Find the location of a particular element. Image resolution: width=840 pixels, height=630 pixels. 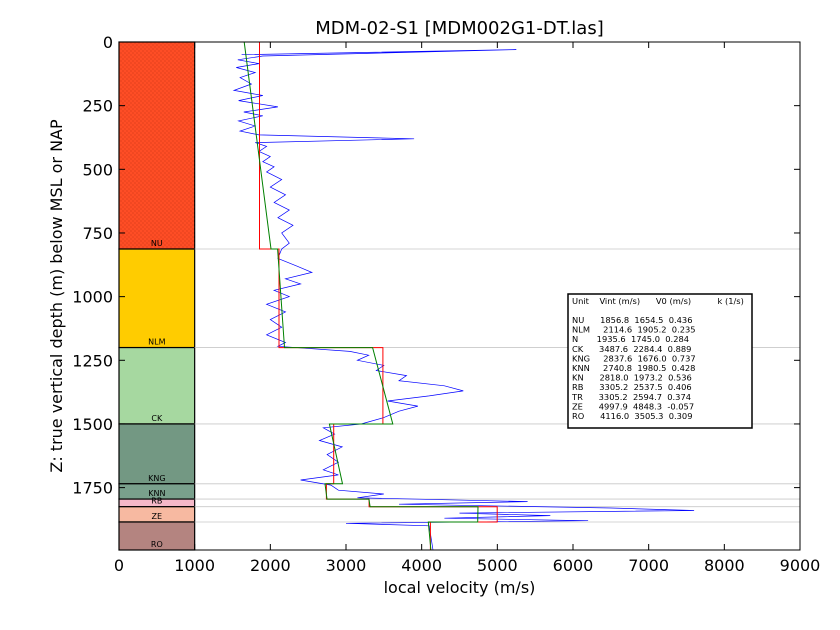

unit-label-ro: RO is located at coordinates (157, 544).